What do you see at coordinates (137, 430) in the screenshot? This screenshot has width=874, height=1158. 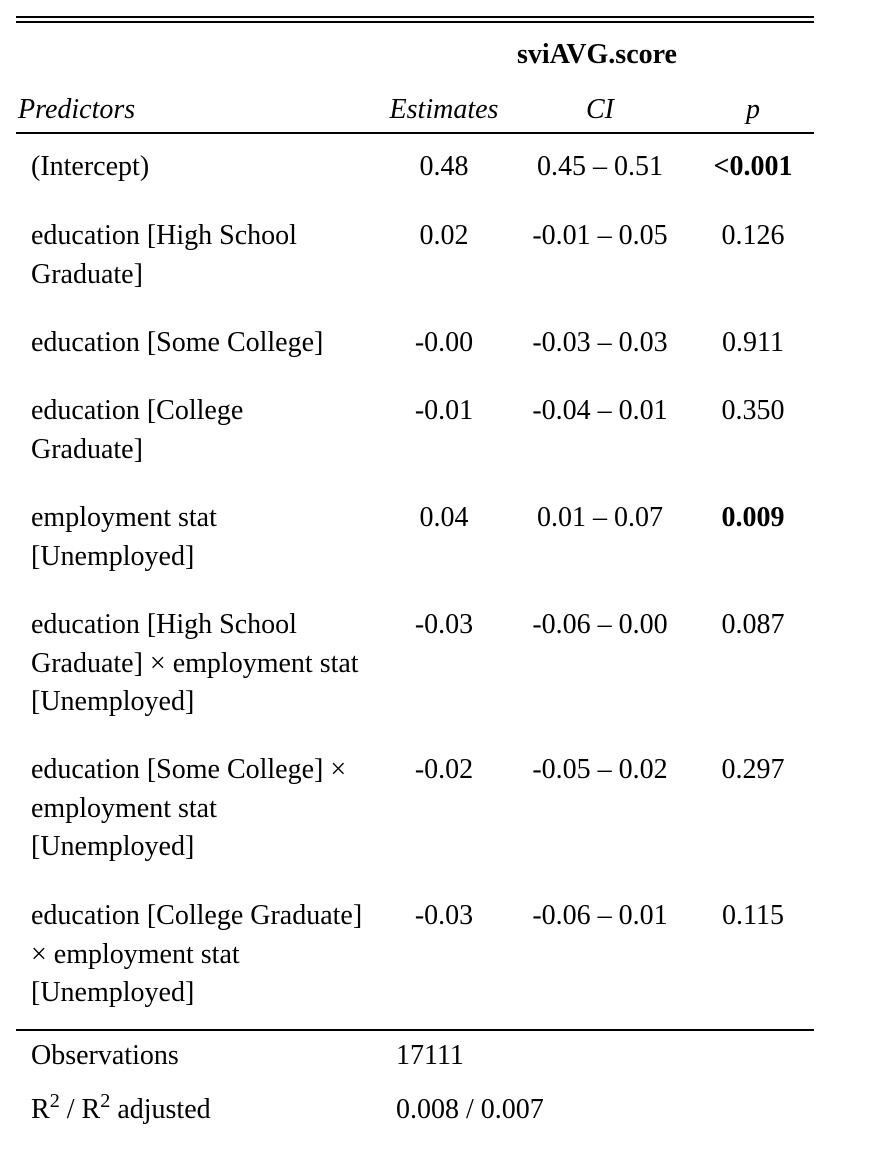 I see `row-predictor: education [College Graduate]` at bounding box center [137, 430].